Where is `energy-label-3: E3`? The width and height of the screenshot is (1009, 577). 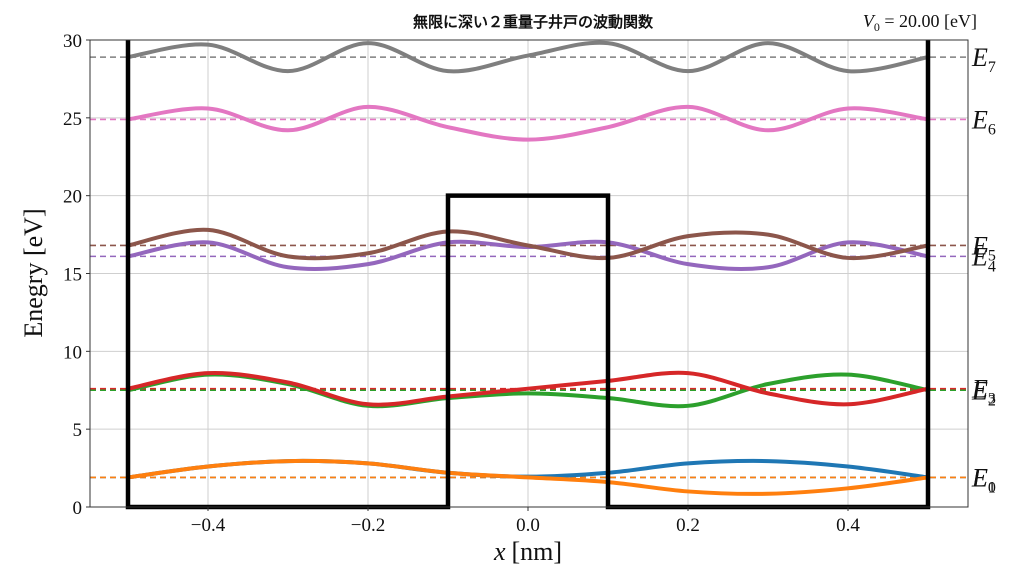
energy-label-3: E3 is located at coordinates (983, 391).